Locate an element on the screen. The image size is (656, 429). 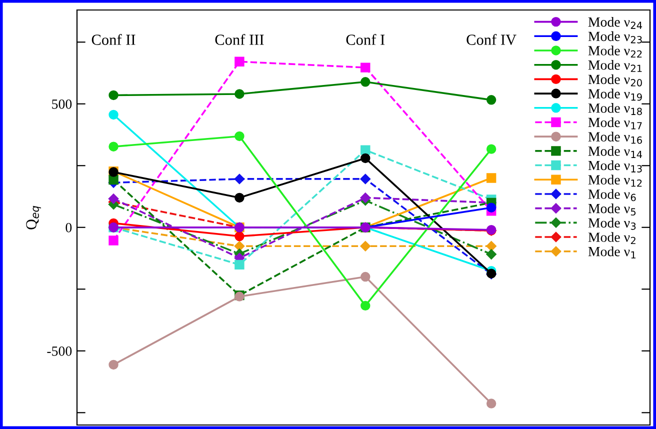
x-tick-label: Conf III is located at coordinates (239, 39).